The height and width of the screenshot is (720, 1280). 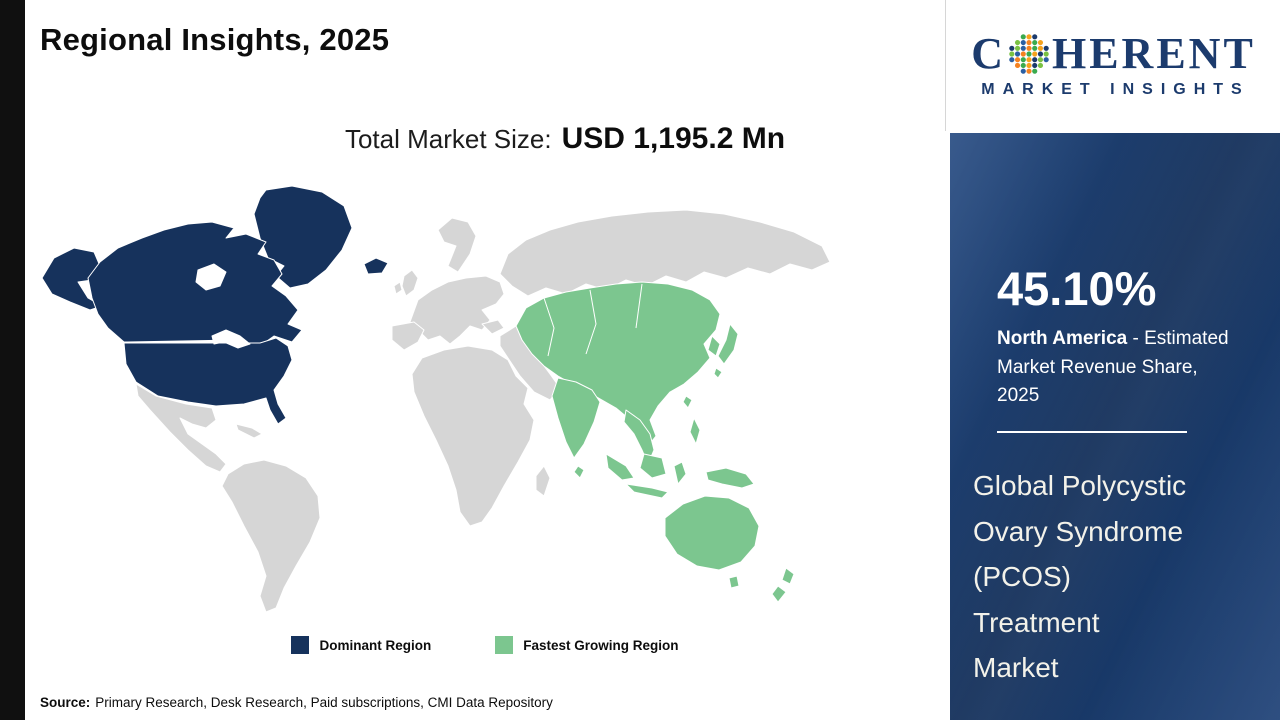 I want to click on map-region-new-guinea, so click(x=730, y=478).